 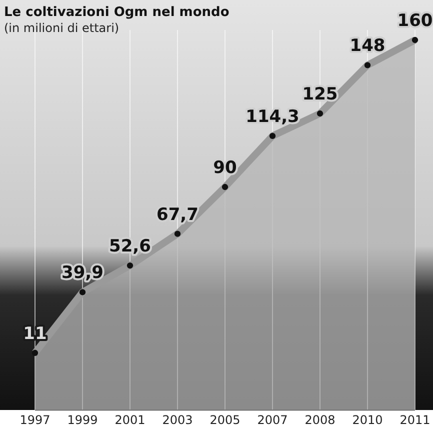 What do you see at coordinates (415, 21) in the screenshot?
I see `data-label: 160` at bounding box center [415, 21].